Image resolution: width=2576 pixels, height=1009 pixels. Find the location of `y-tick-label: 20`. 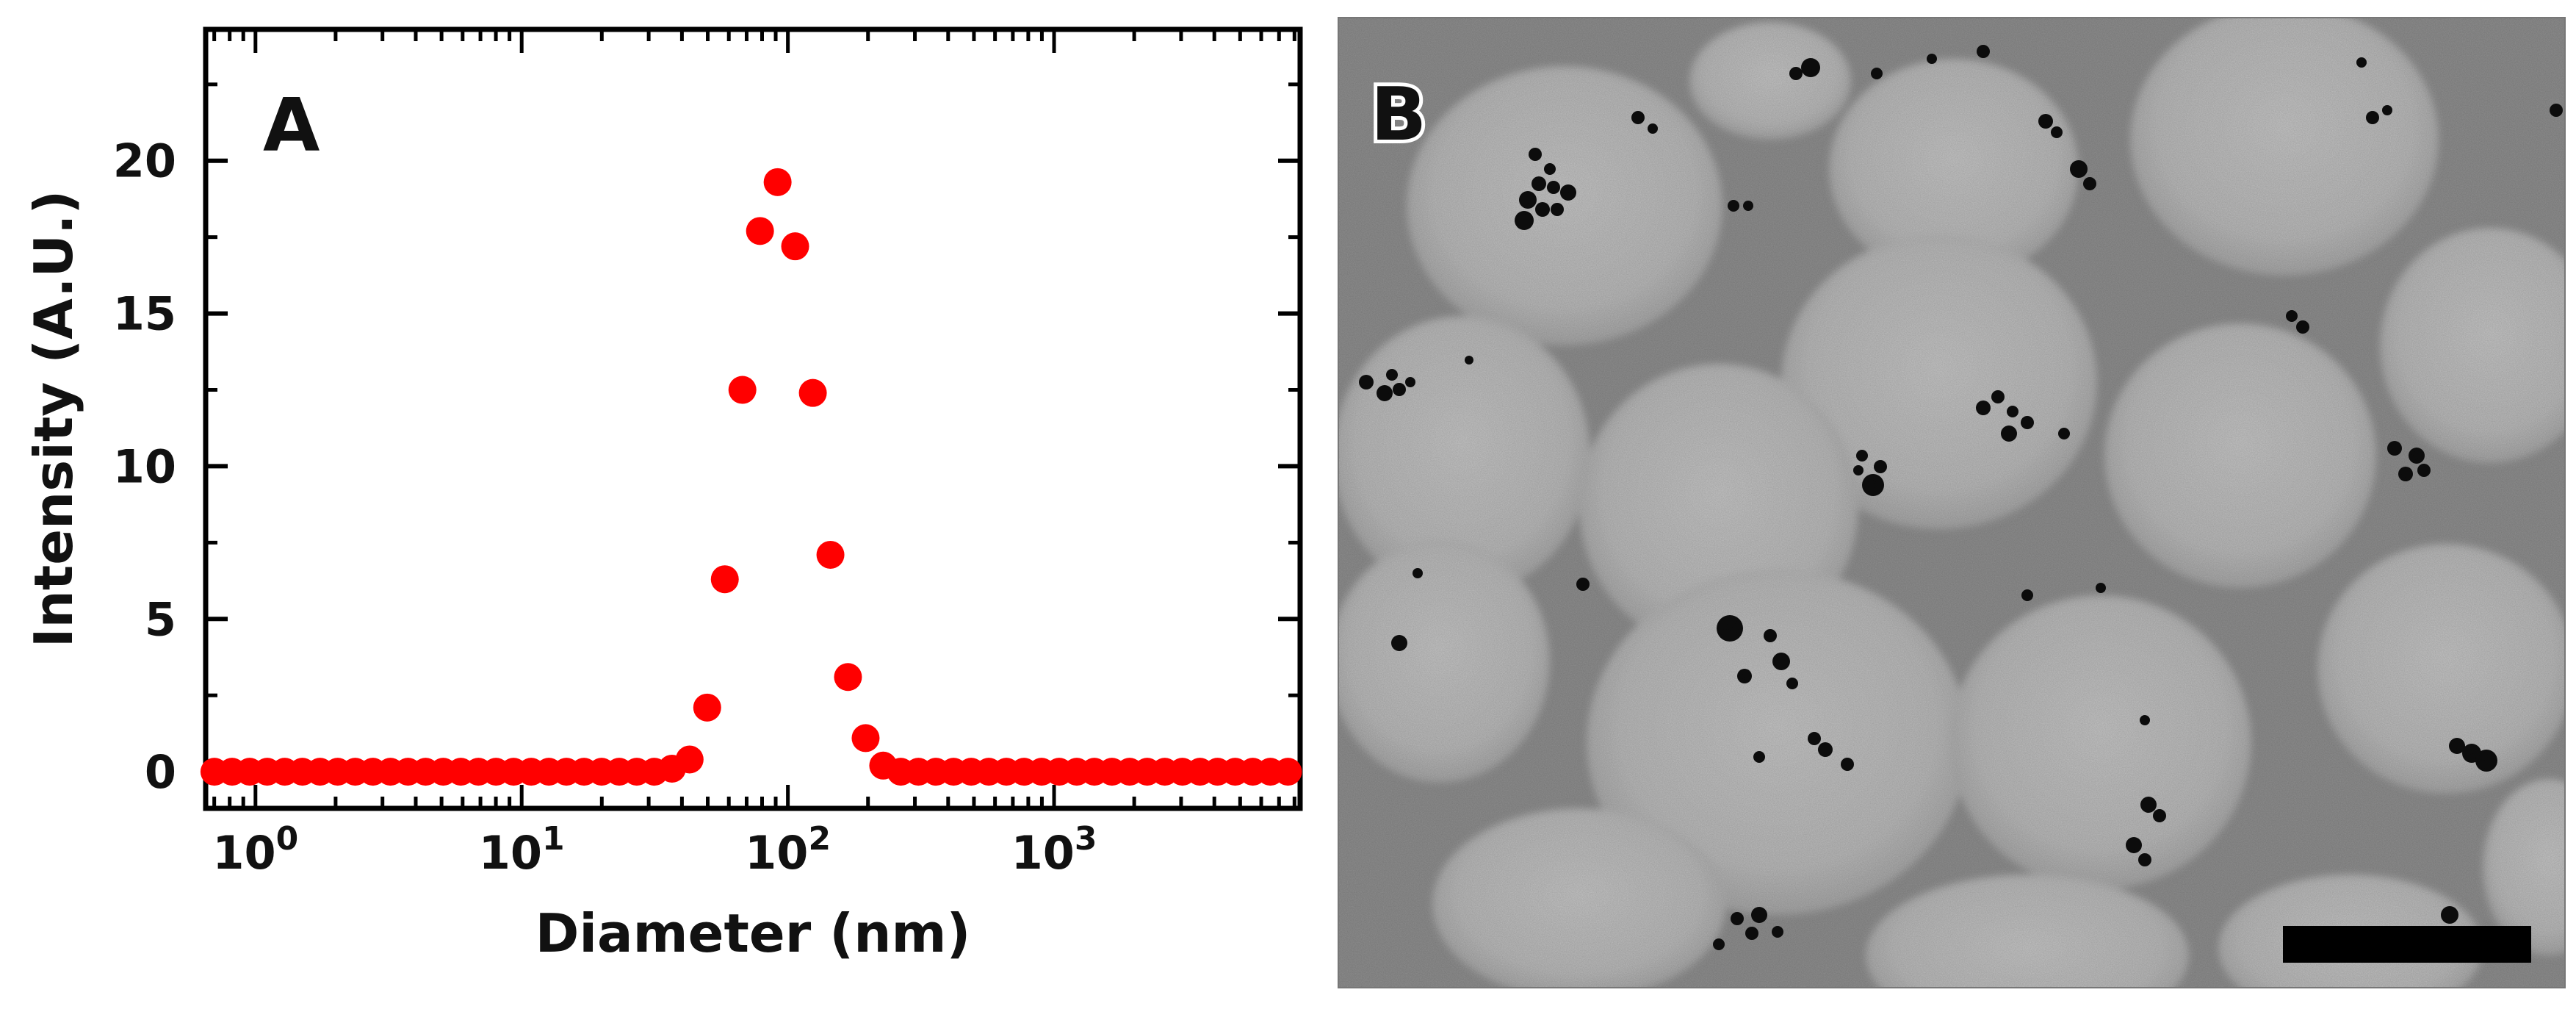

y-tick-label: 20 is located at coordinates (144, 161).